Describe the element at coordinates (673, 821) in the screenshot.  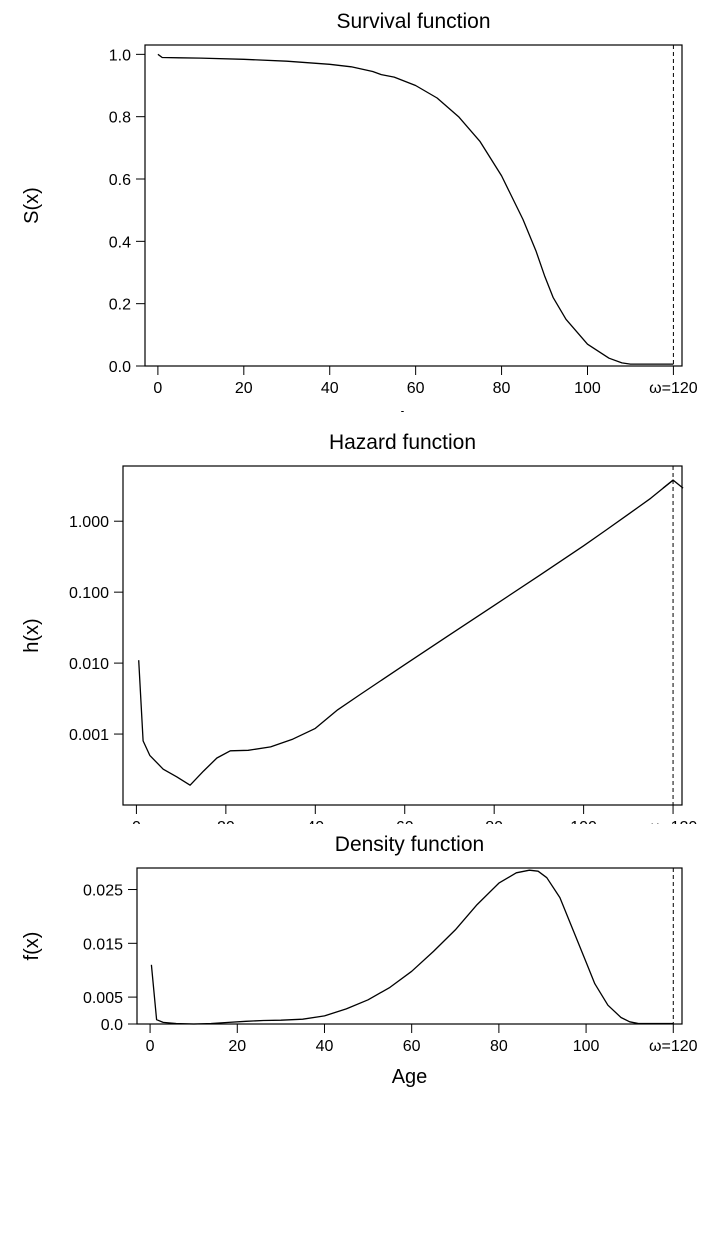
I see `hazard-omega-tick-label: ω=120` at that location.